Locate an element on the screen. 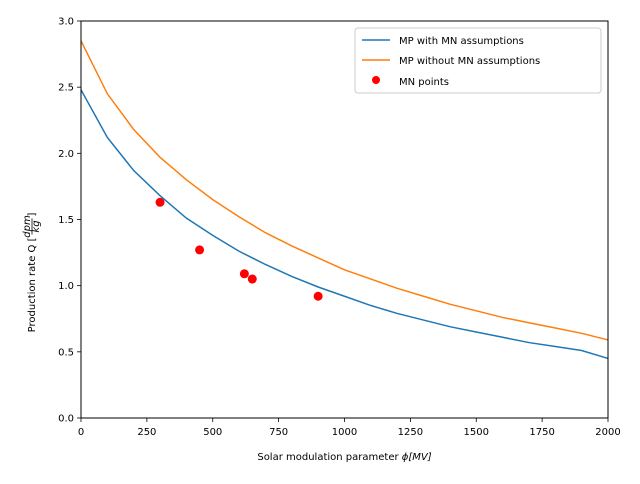 The image size is (640, 484). legend-label-points: MN points is located at coordinates (424, 82).